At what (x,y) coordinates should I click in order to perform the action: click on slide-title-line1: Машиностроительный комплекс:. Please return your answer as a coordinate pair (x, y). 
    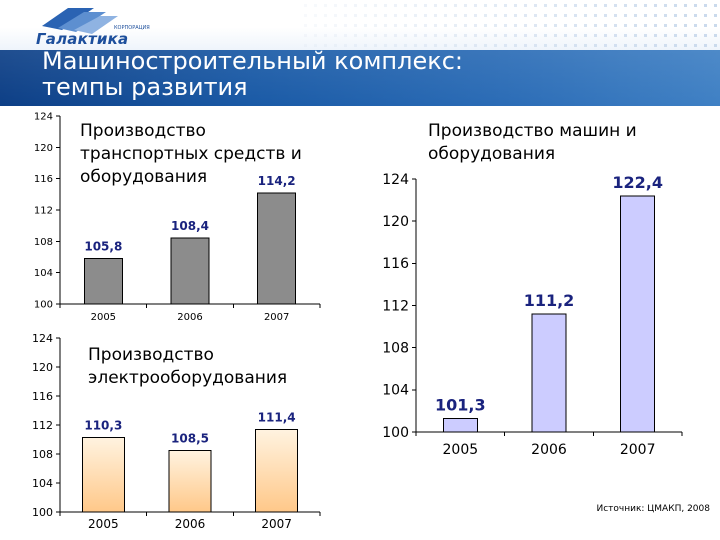
    Looking at the image, I should click on (252, 61).